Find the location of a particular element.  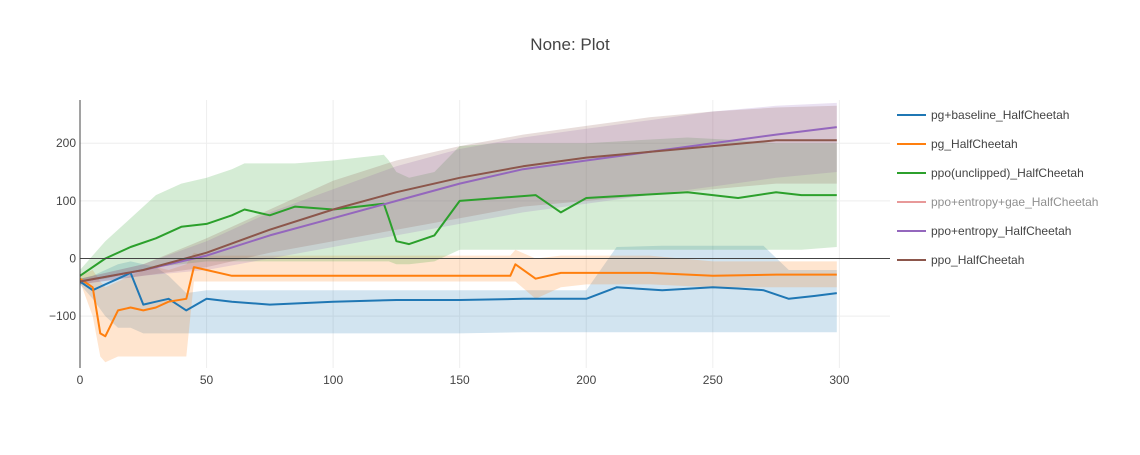

x-tick-label: 150 is located at coordinates (460, 380).